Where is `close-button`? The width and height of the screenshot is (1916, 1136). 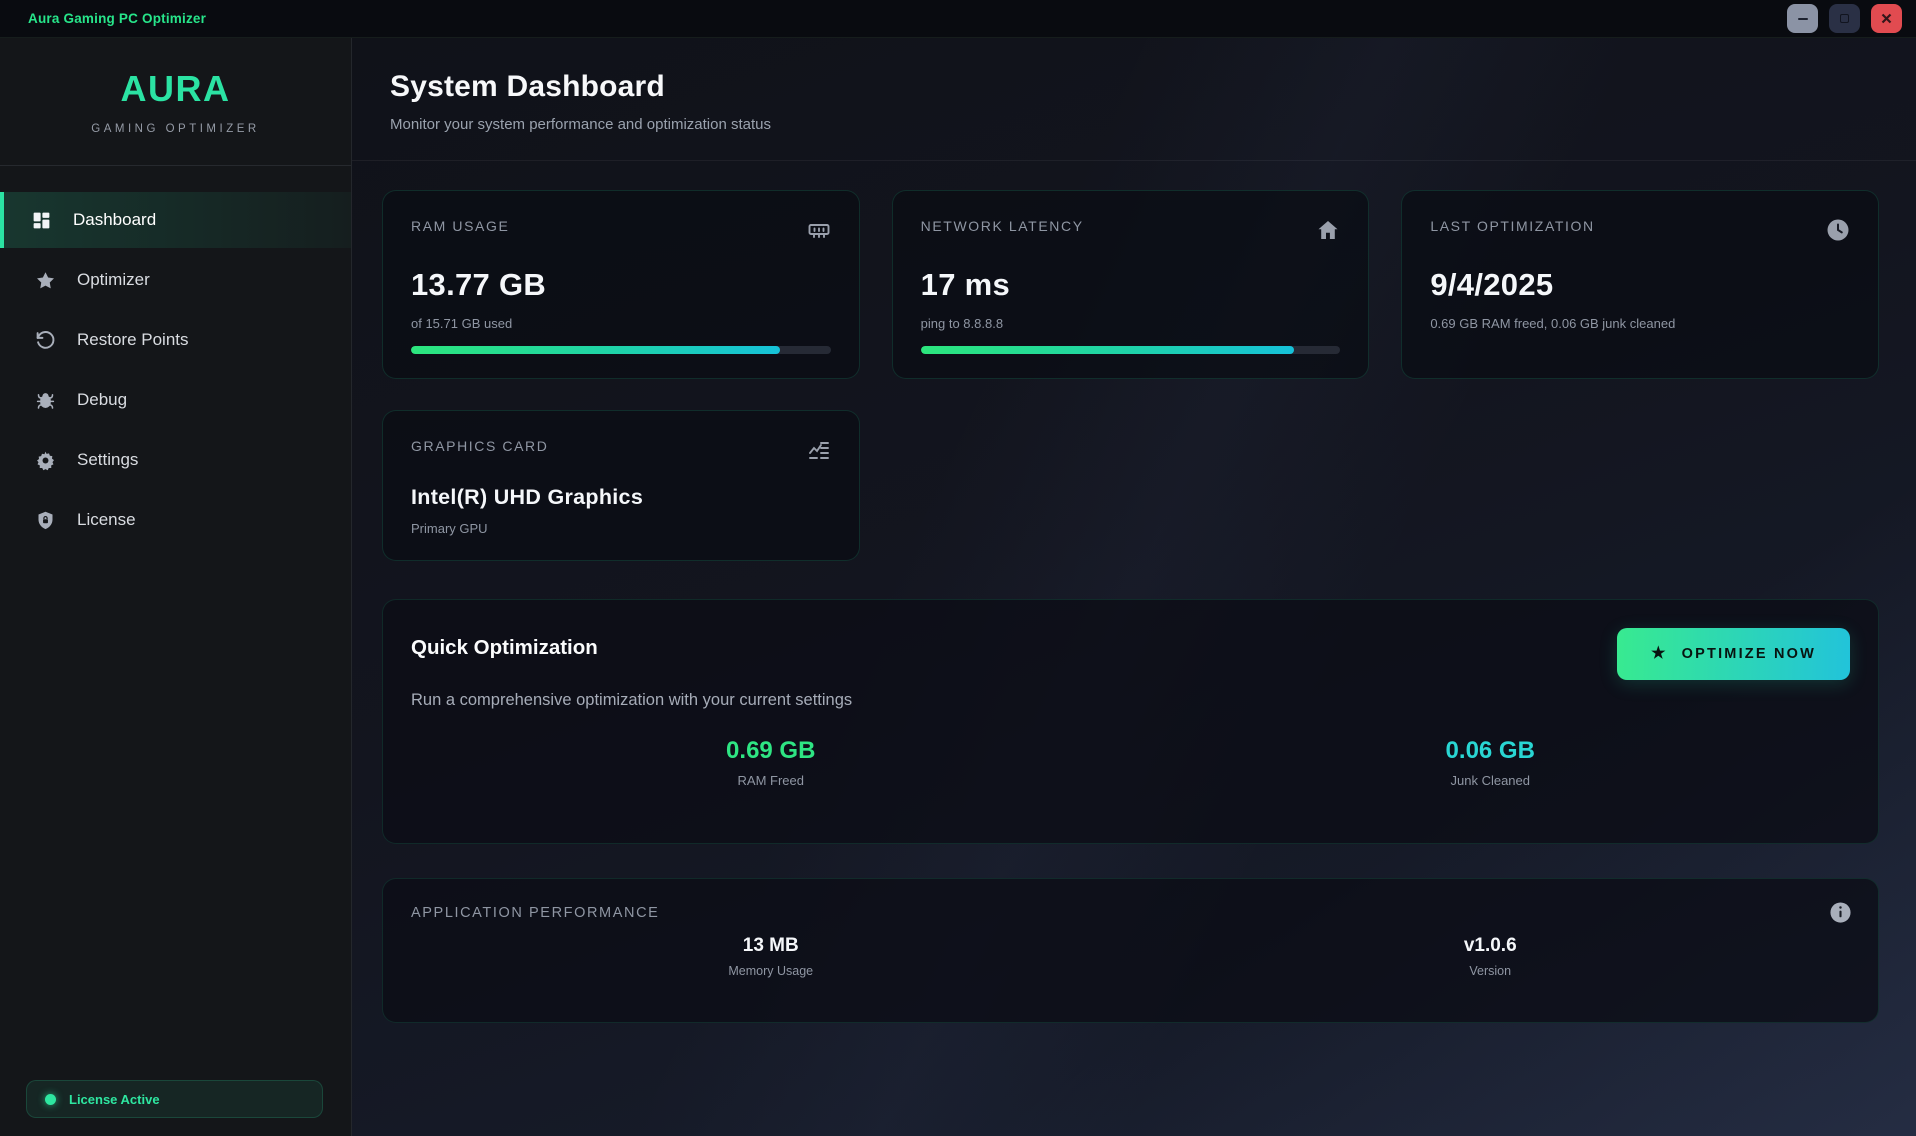 close-button is located at coordinates (1886, 18).